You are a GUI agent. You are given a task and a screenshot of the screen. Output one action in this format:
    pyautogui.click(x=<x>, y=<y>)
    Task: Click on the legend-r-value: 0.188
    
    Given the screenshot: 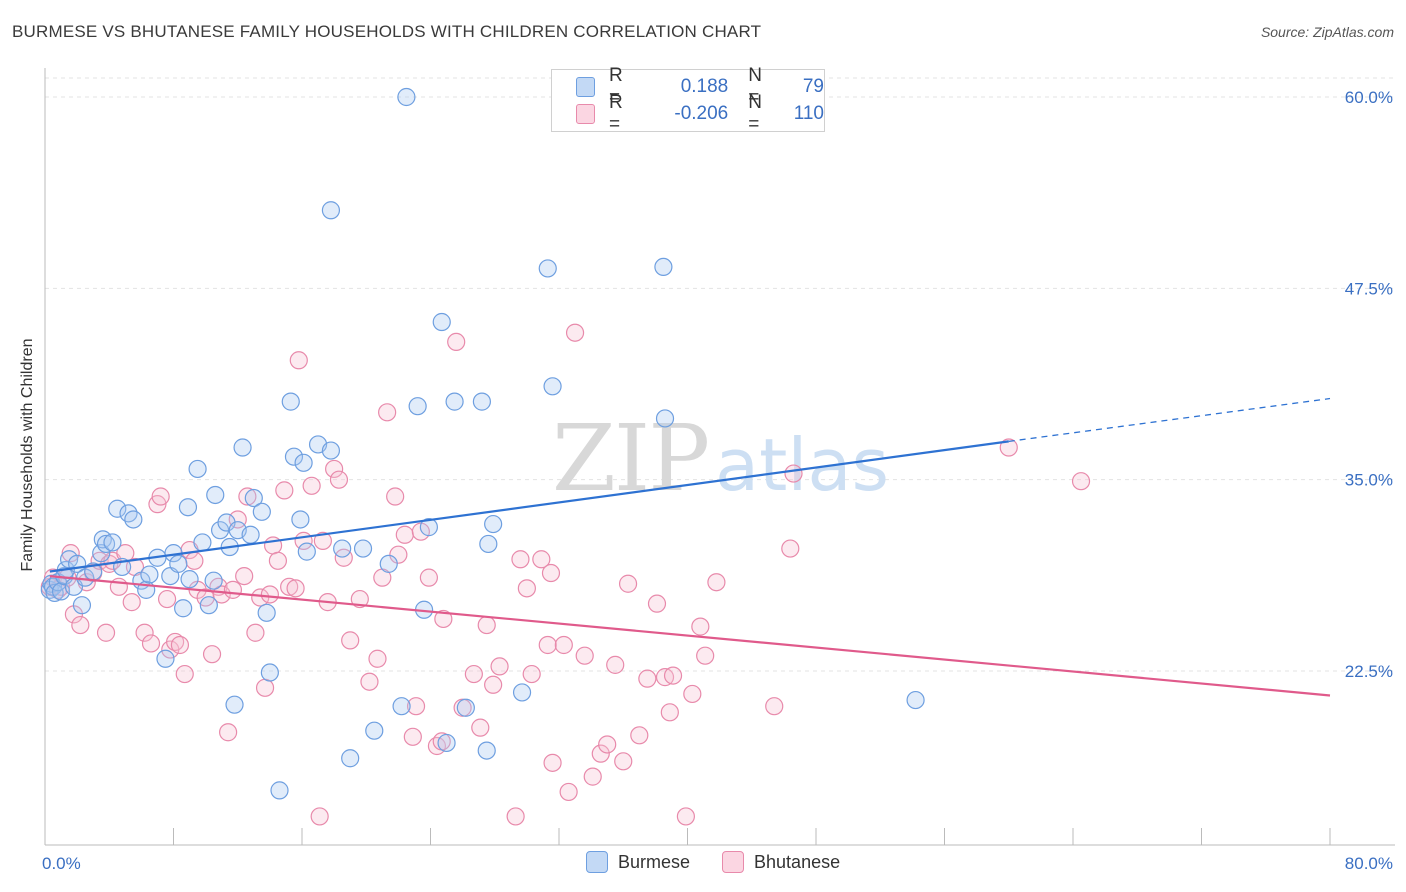 What is the action you would take?
    pyautogui.click(x=704, y=86)
    